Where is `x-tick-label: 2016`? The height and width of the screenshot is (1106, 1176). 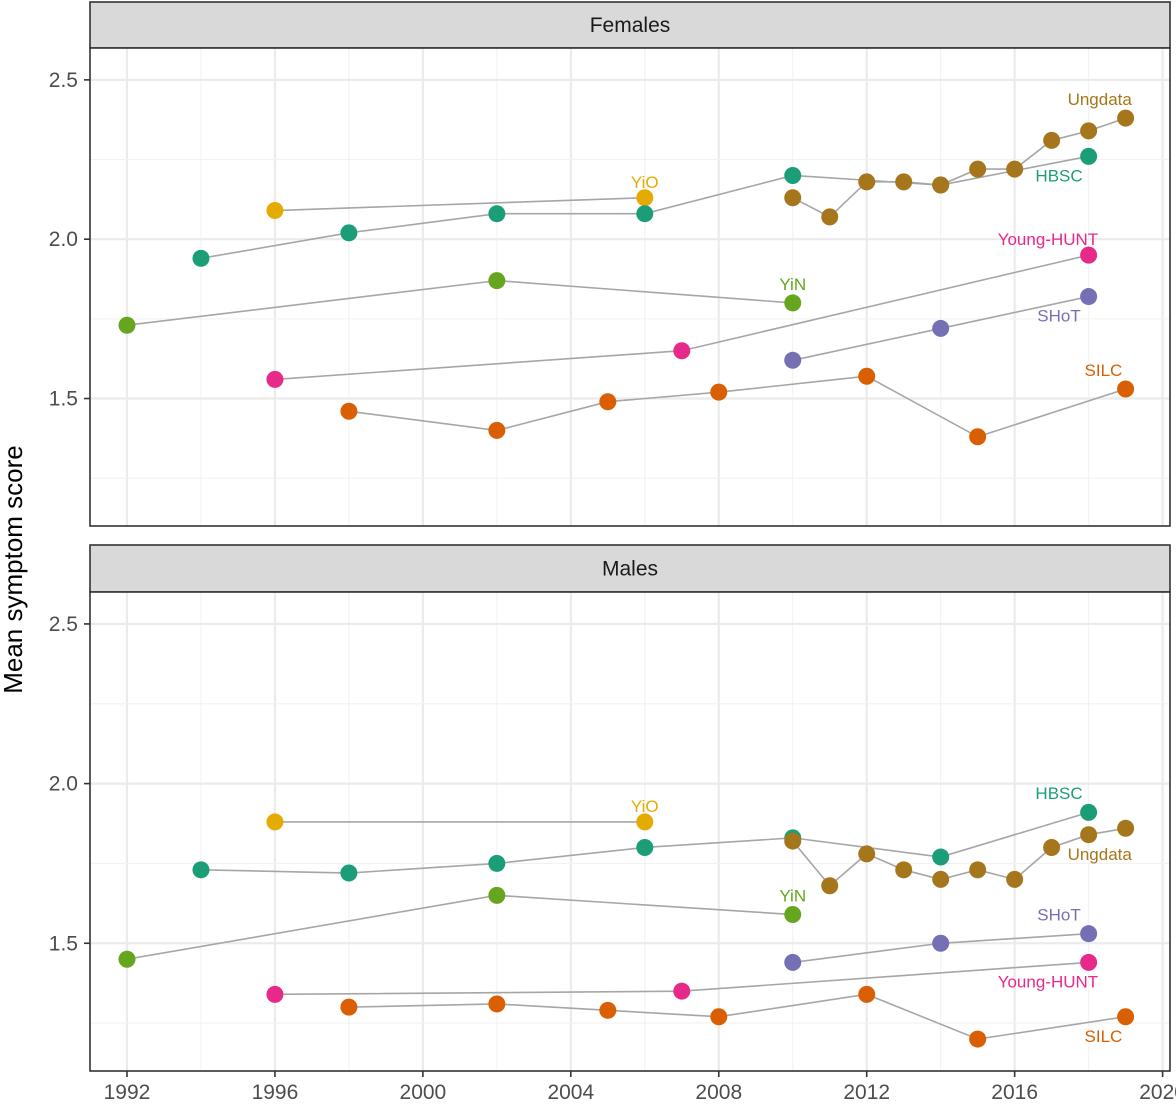
x-tick-label: 2016 is located at coordinates (1014, 1092).